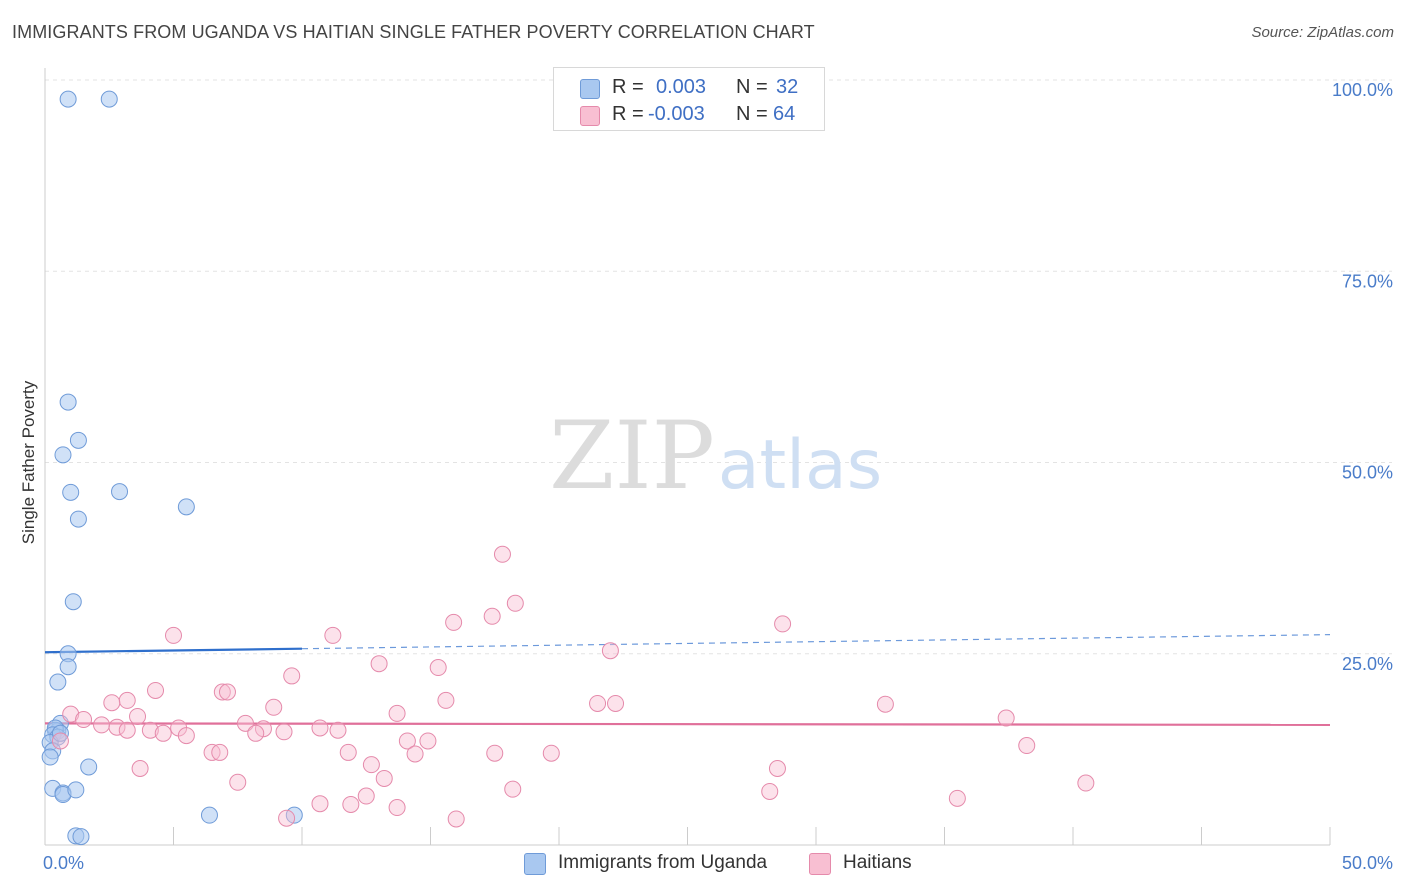  Describe the element at coordinates (784, 114) in the screenshot. I see `haitians-n-value: 64` at that location.